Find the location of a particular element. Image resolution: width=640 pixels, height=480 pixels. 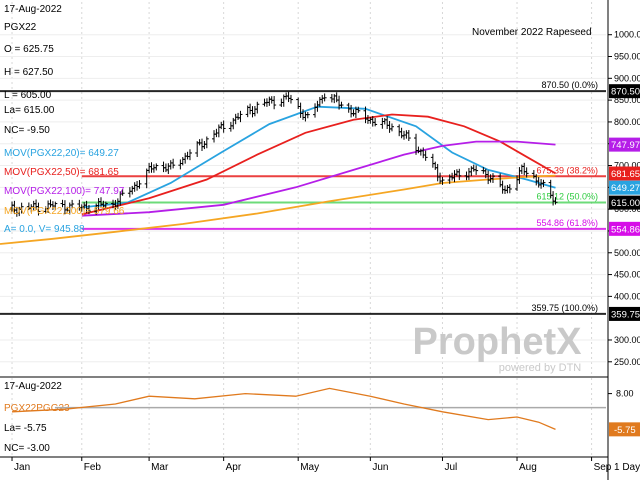

y-tick-label: 400.00 is located at coordinates (627, 296).